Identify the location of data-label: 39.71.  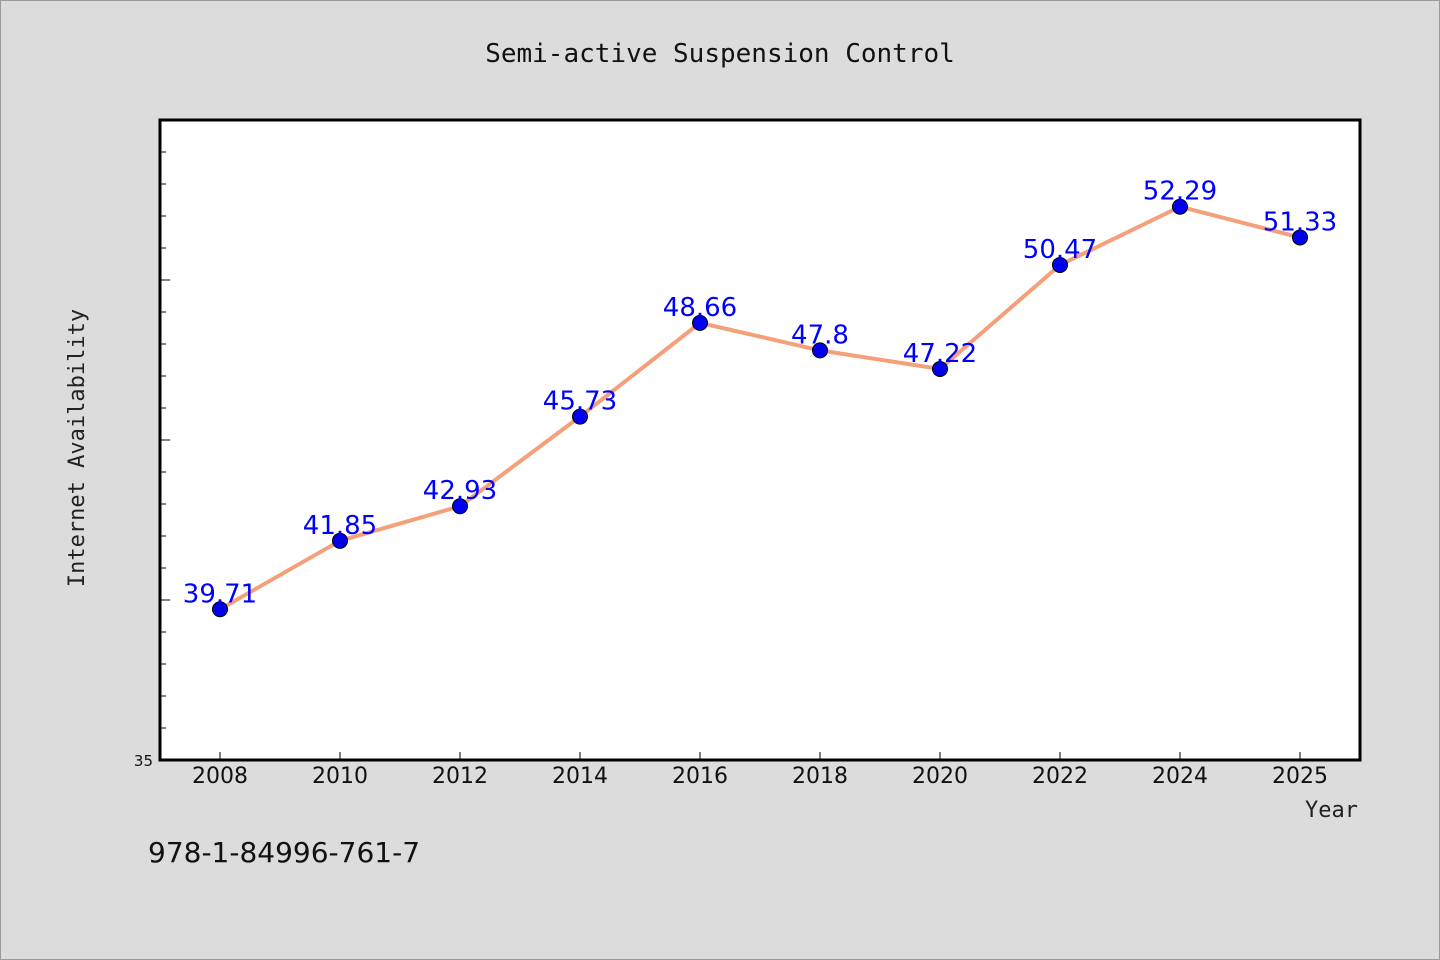
(220, 594).